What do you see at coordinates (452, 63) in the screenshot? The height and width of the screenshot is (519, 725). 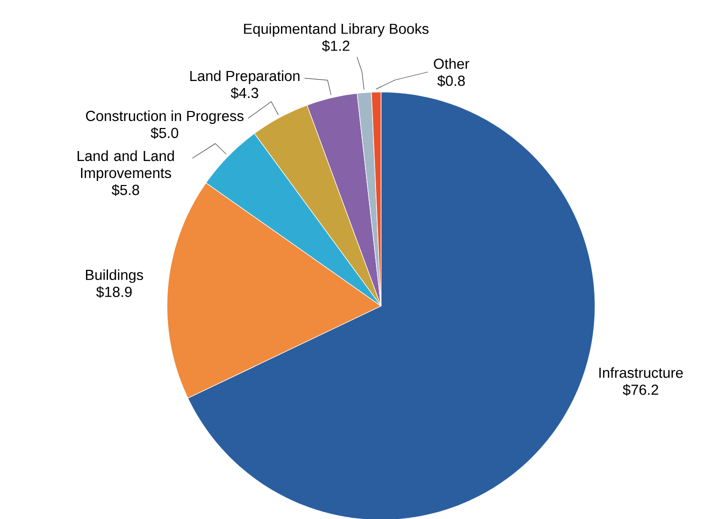 I see `slice-label: Other` at bounding box center [452, 63].